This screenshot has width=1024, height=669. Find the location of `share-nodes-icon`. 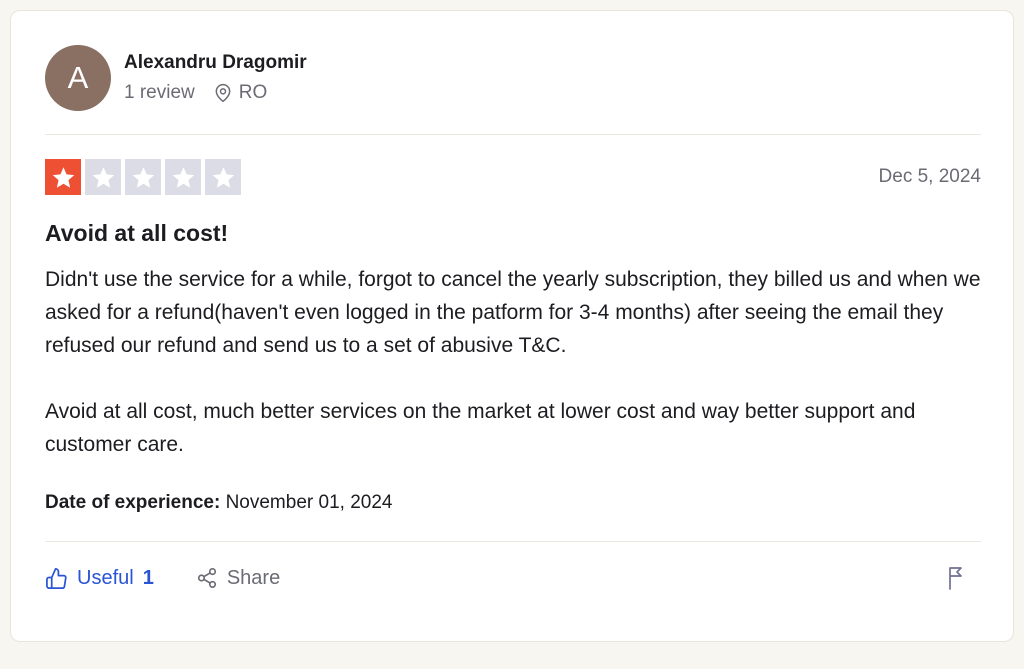

share-nodes-icon is located at coordinates (207, 578).